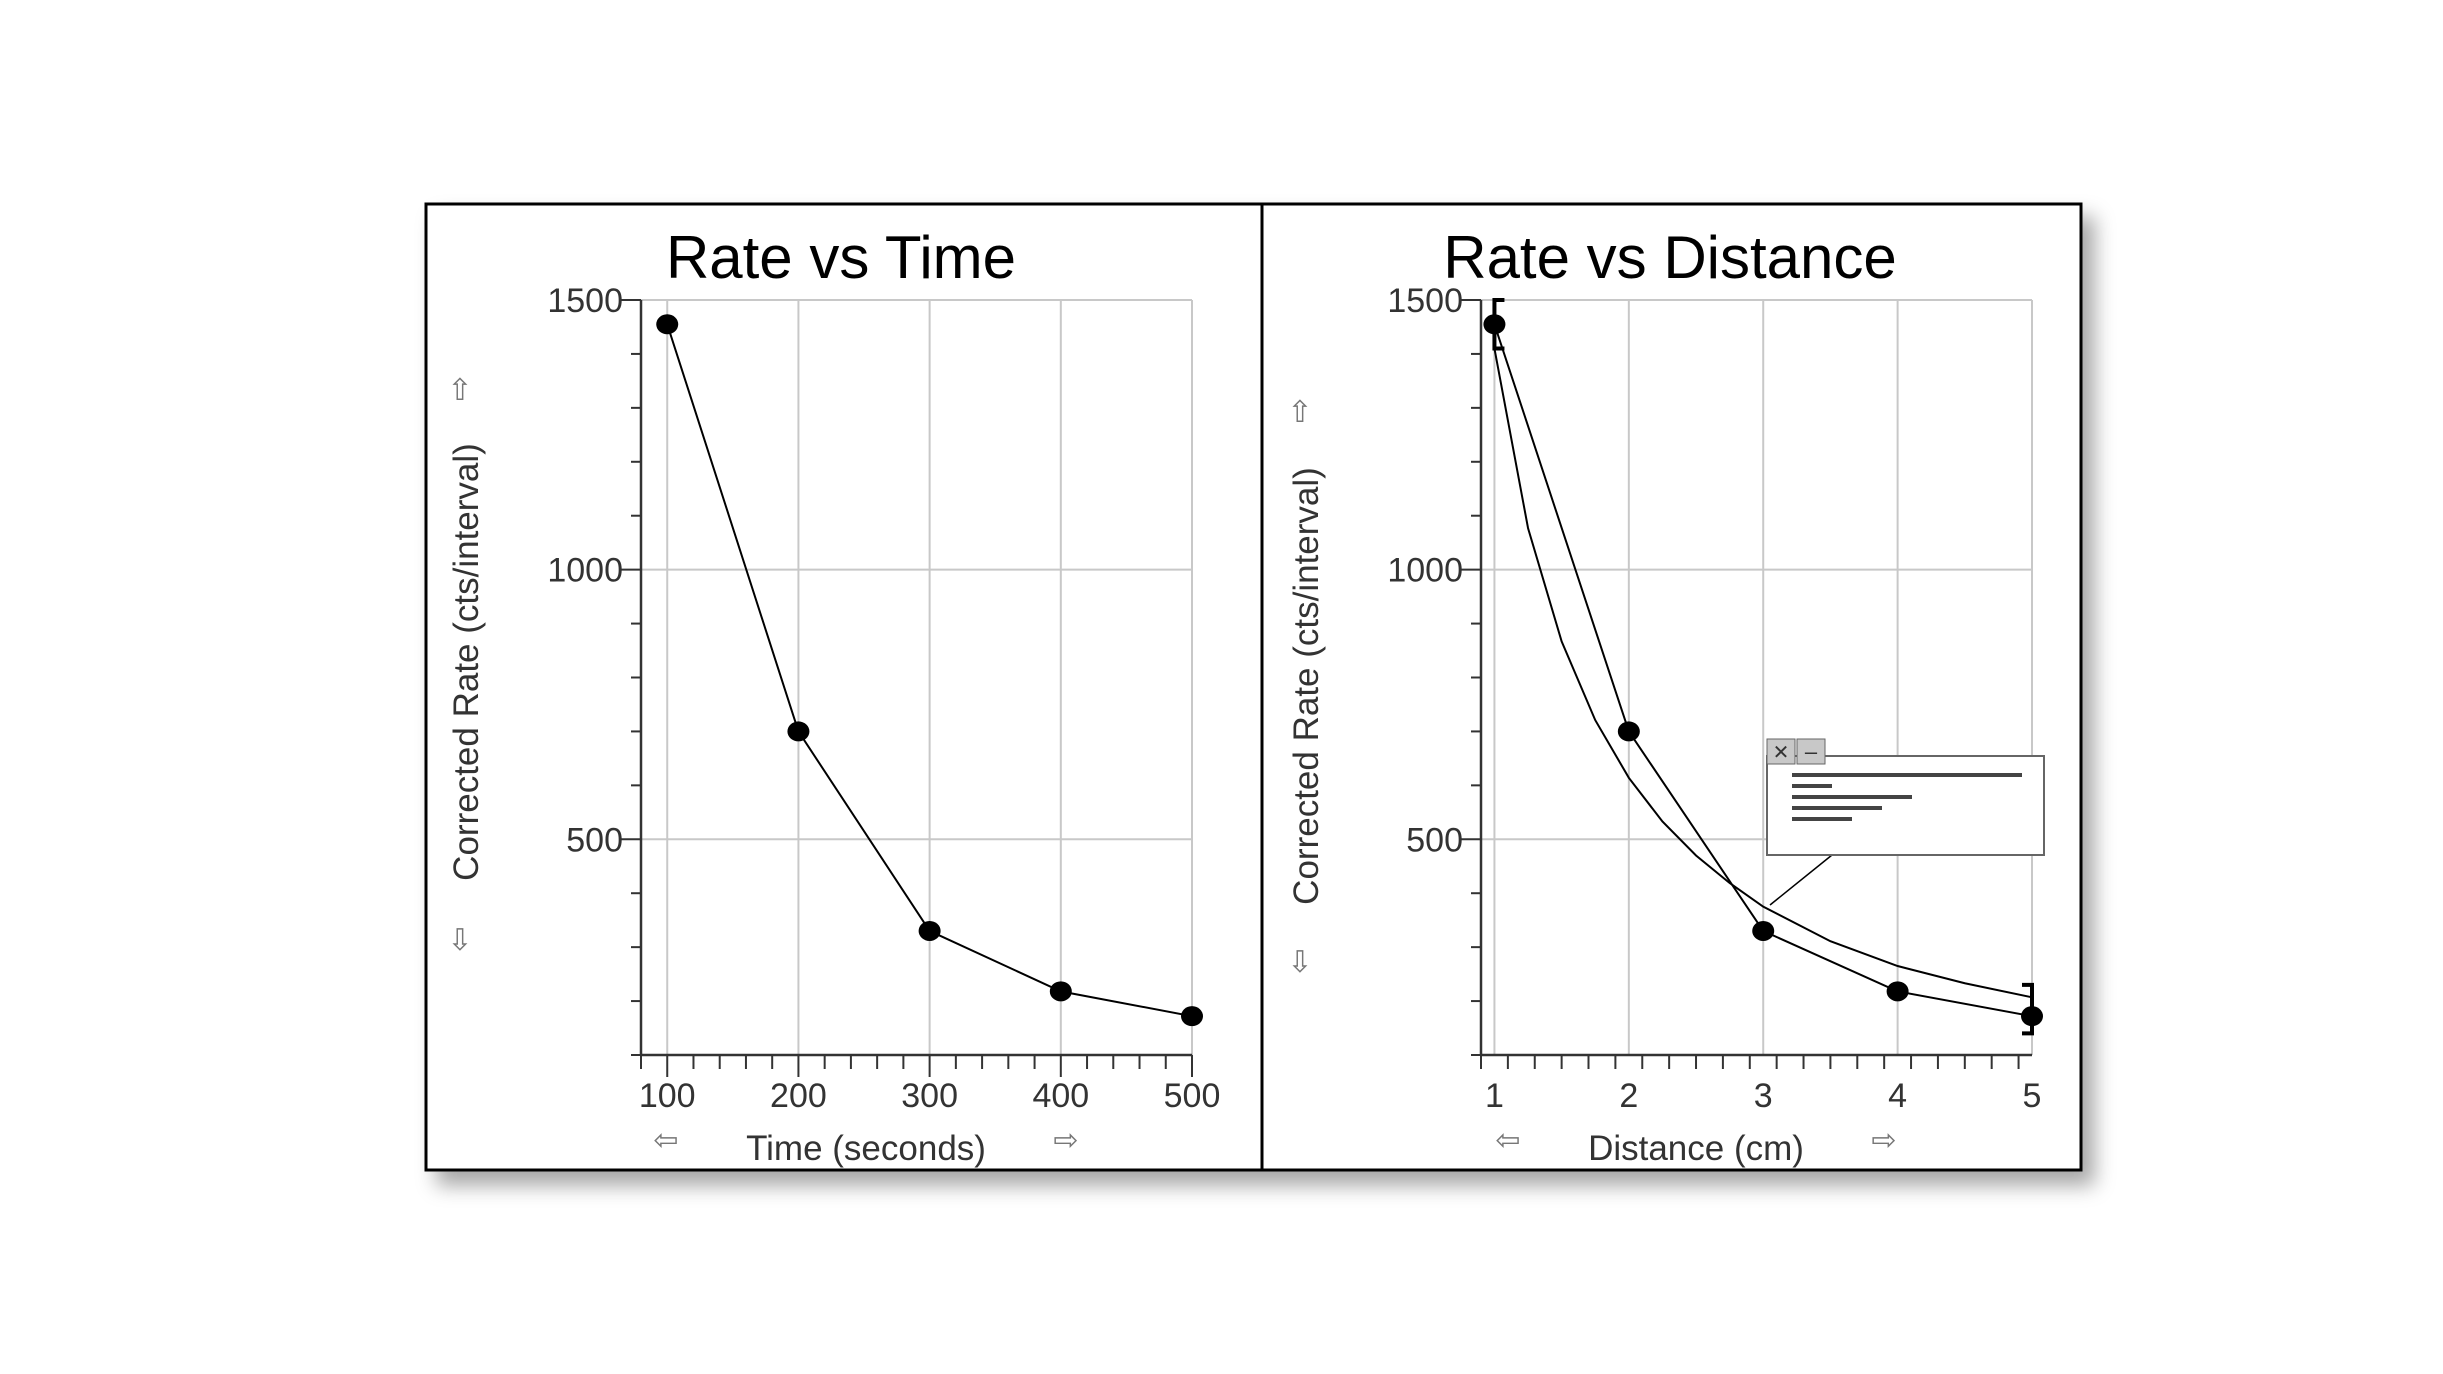 The height and width of the screenshot is (1374, 2443). I want to click on close-icon: ✕, so click(1781, 753).